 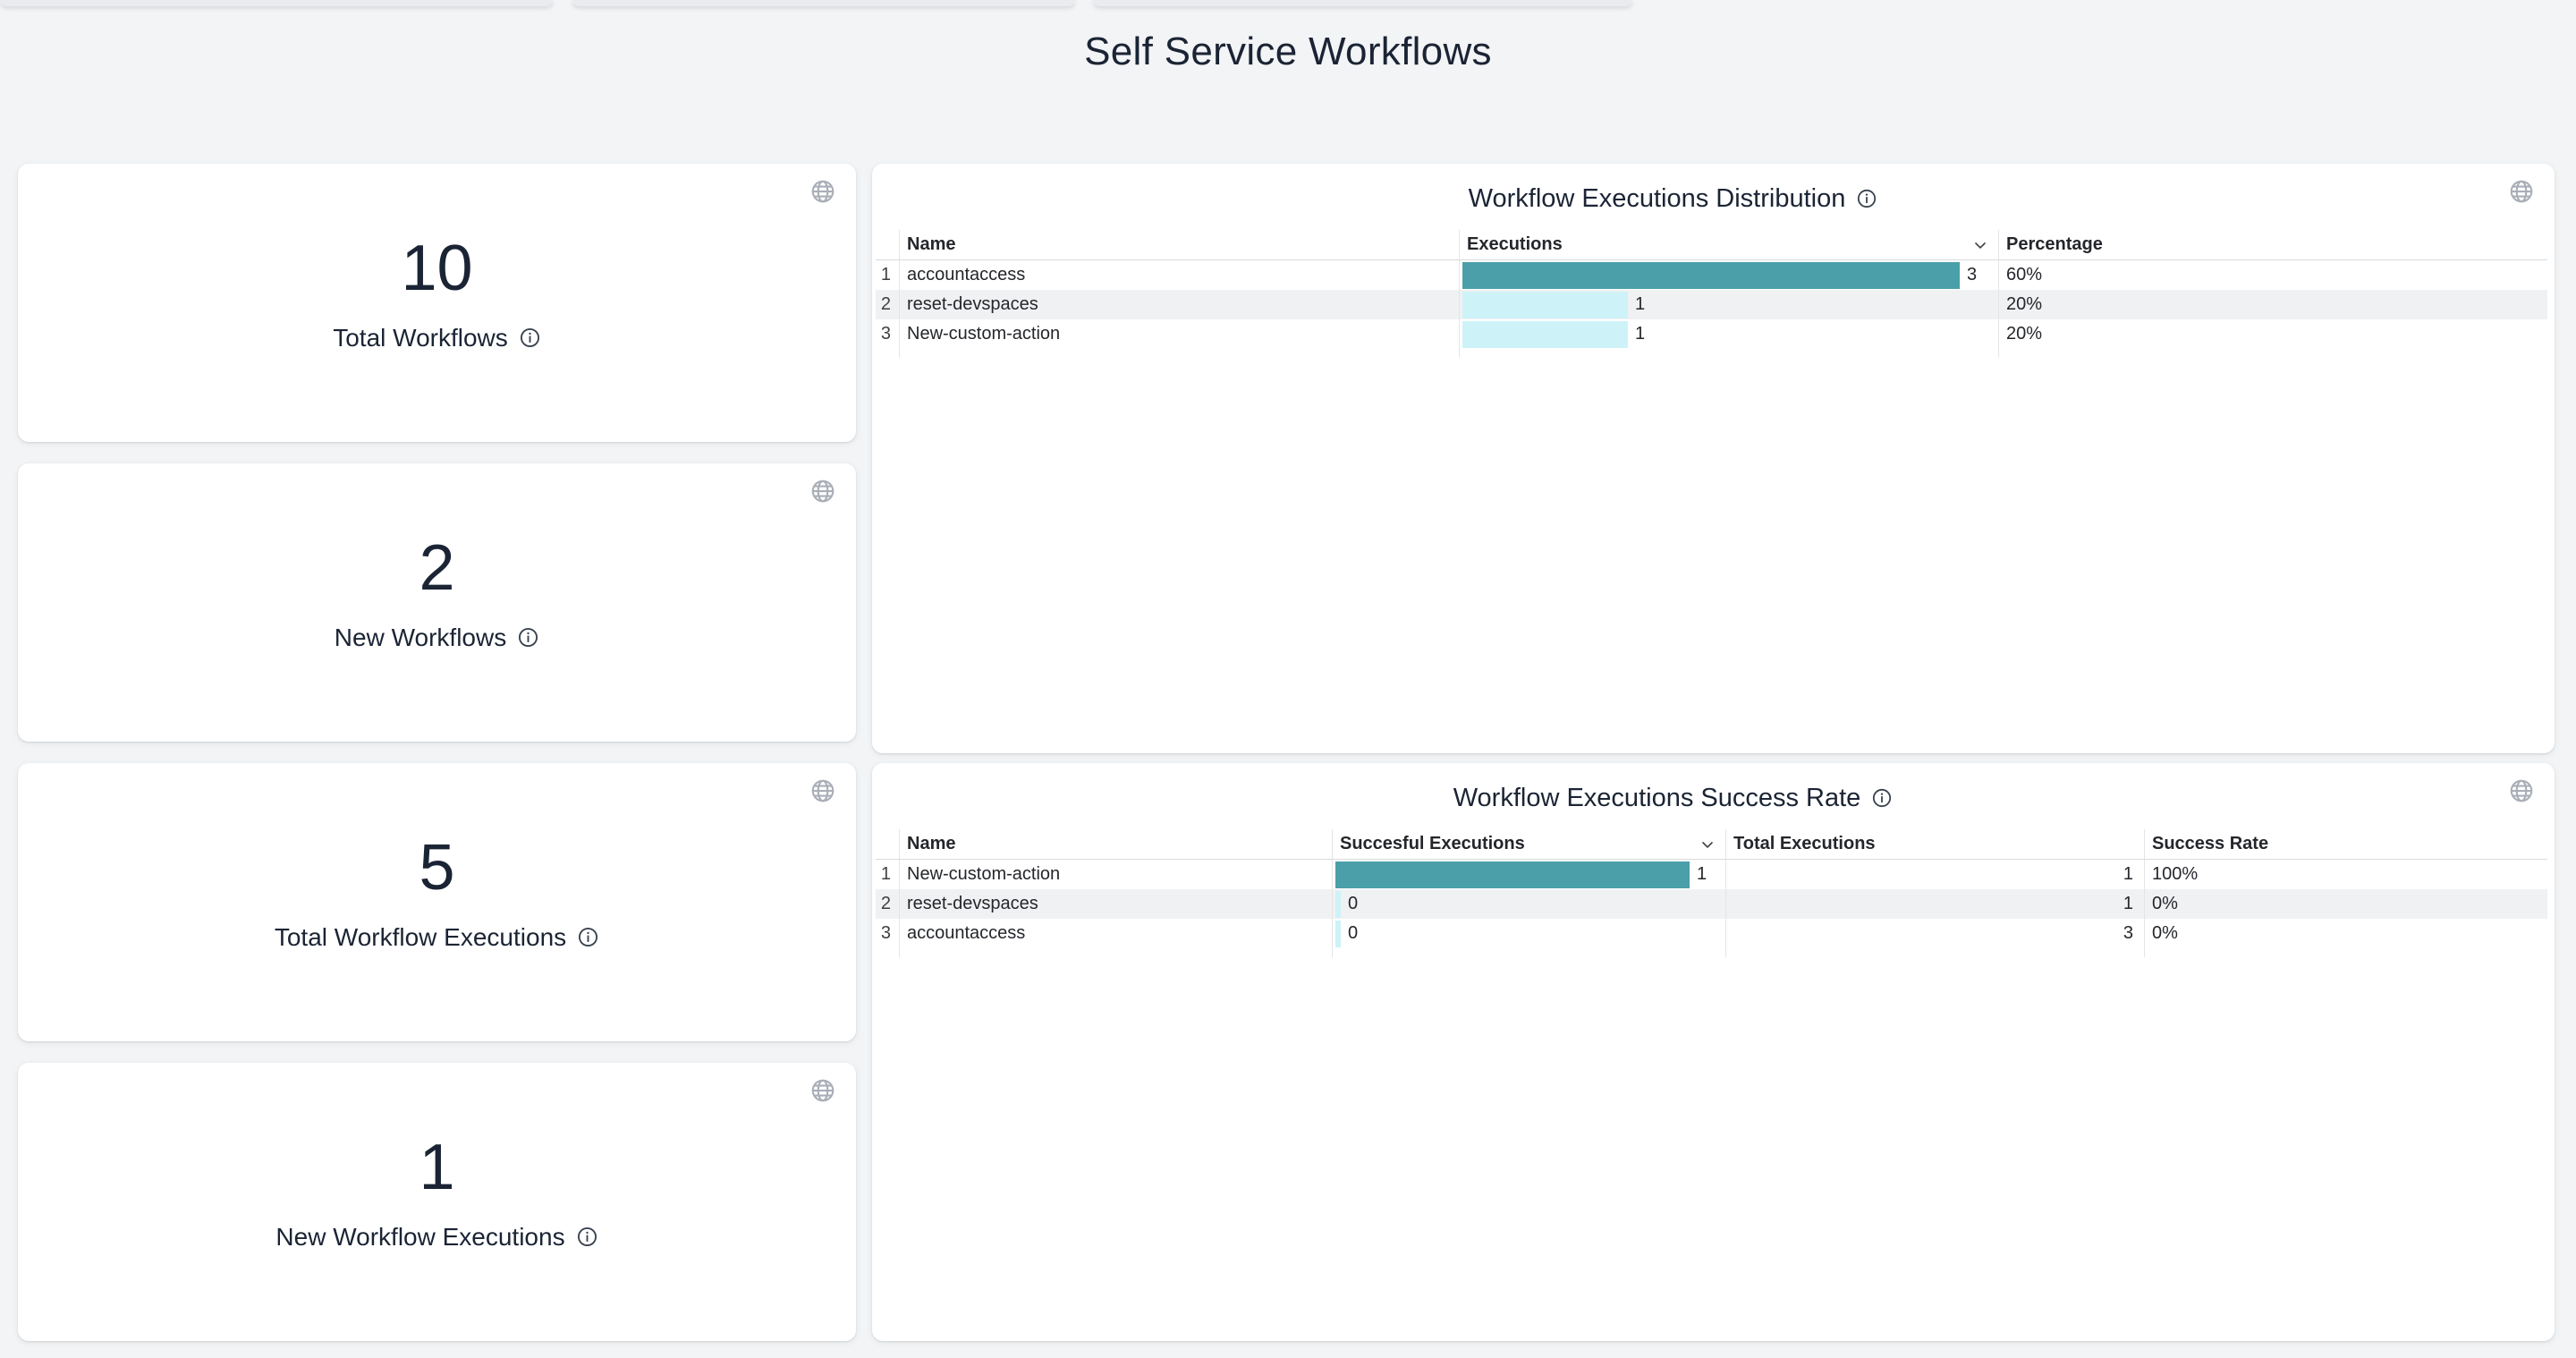 I want to click on stat-label: Total Workflow Executions, so click(x=420, y=936).